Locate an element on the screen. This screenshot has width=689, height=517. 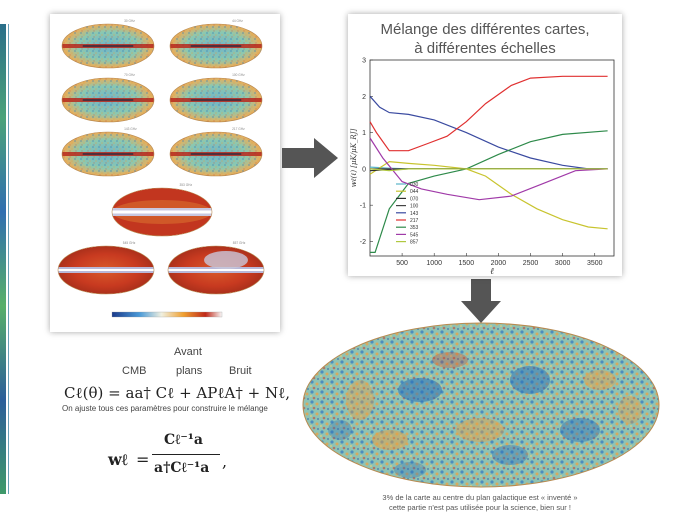
frequency-label: 100 GHz is located at coordinates (238, 75).